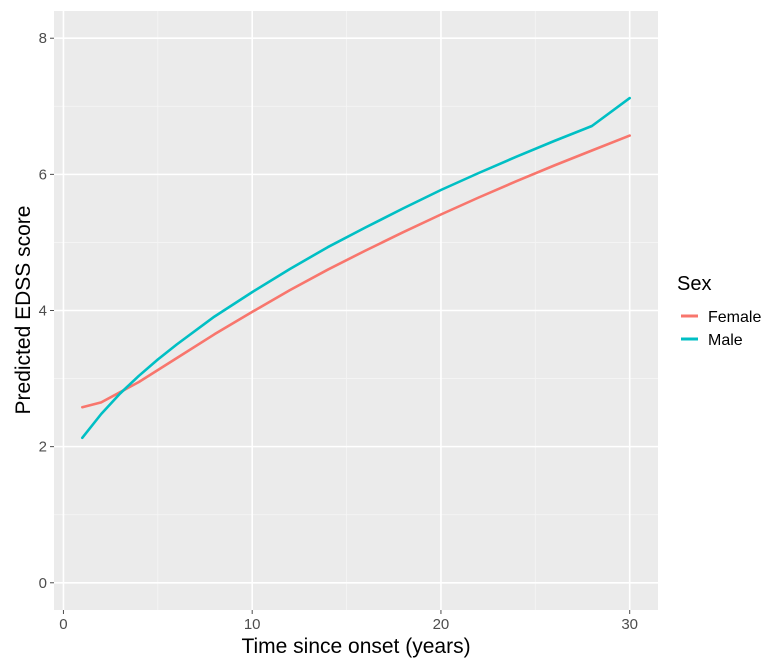 Image resolution: width=765 pixels, height=661 pixels. What do you see at coordinates (355, 646) in the screenshot?
I see `x-axis-title: Time since onset (years)` at bounding box center [355, 646].